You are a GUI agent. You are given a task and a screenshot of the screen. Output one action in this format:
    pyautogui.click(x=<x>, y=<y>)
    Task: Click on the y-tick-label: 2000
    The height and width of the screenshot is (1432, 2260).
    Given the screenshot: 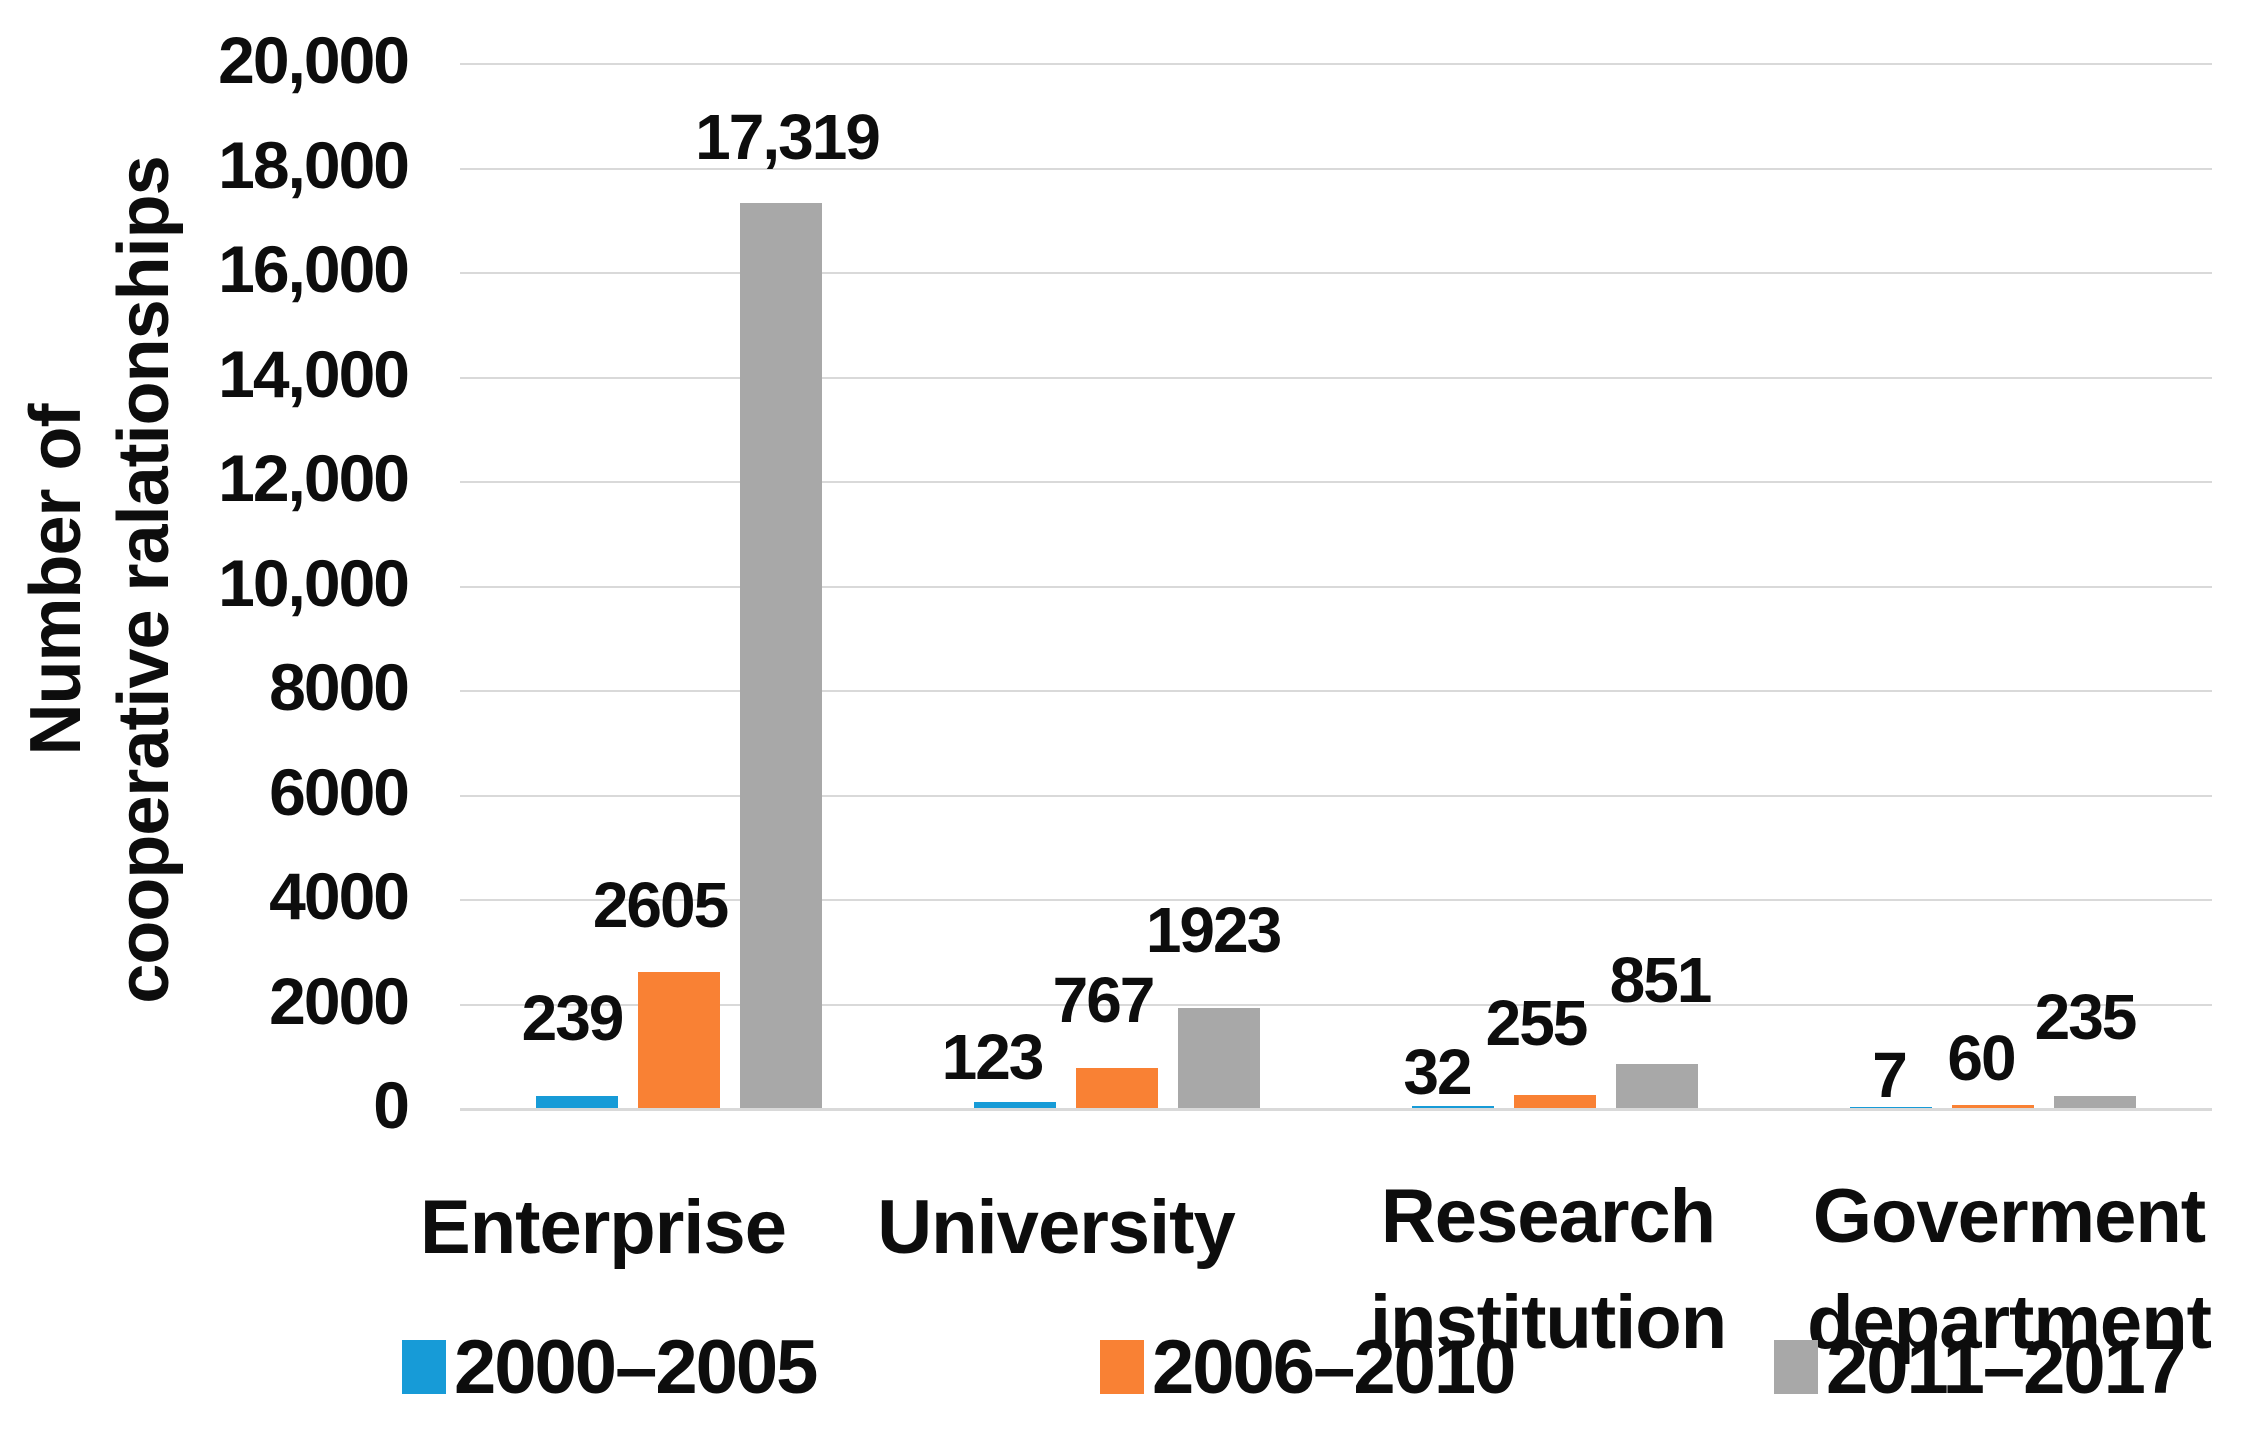 What is the action you would take?
    pyautogui.click(x=339, y=1000)
    